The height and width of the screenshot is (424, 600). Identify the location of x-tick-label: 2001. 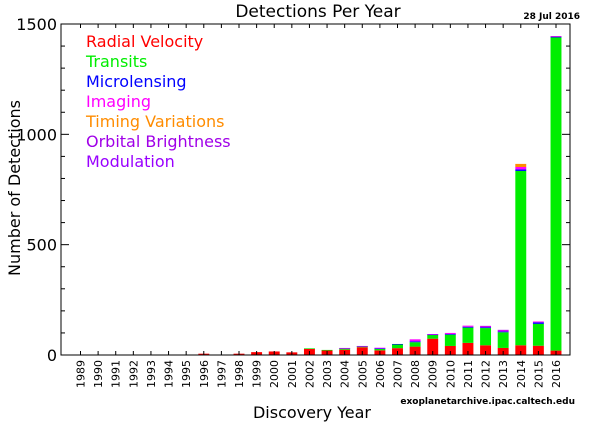
(292, 374).